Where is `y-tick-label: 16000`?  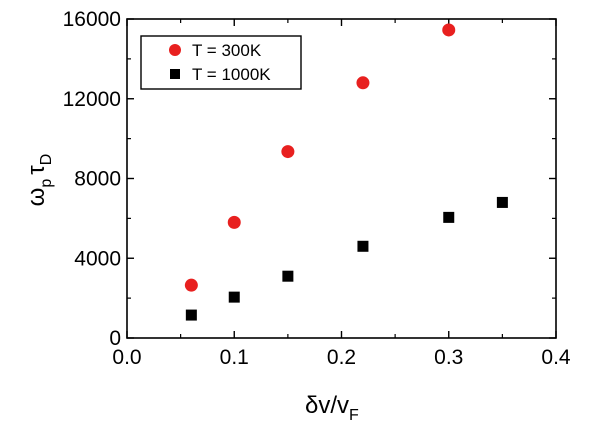 y-tick-label: 16000 is located at coordinates (92, 19).